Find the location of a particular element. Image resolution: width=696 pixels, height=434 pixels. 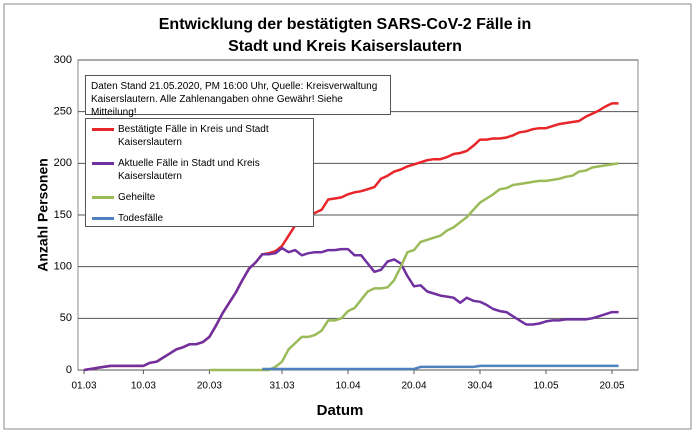

x-tick-label: 20.04 is located at coordinates (413, 386).